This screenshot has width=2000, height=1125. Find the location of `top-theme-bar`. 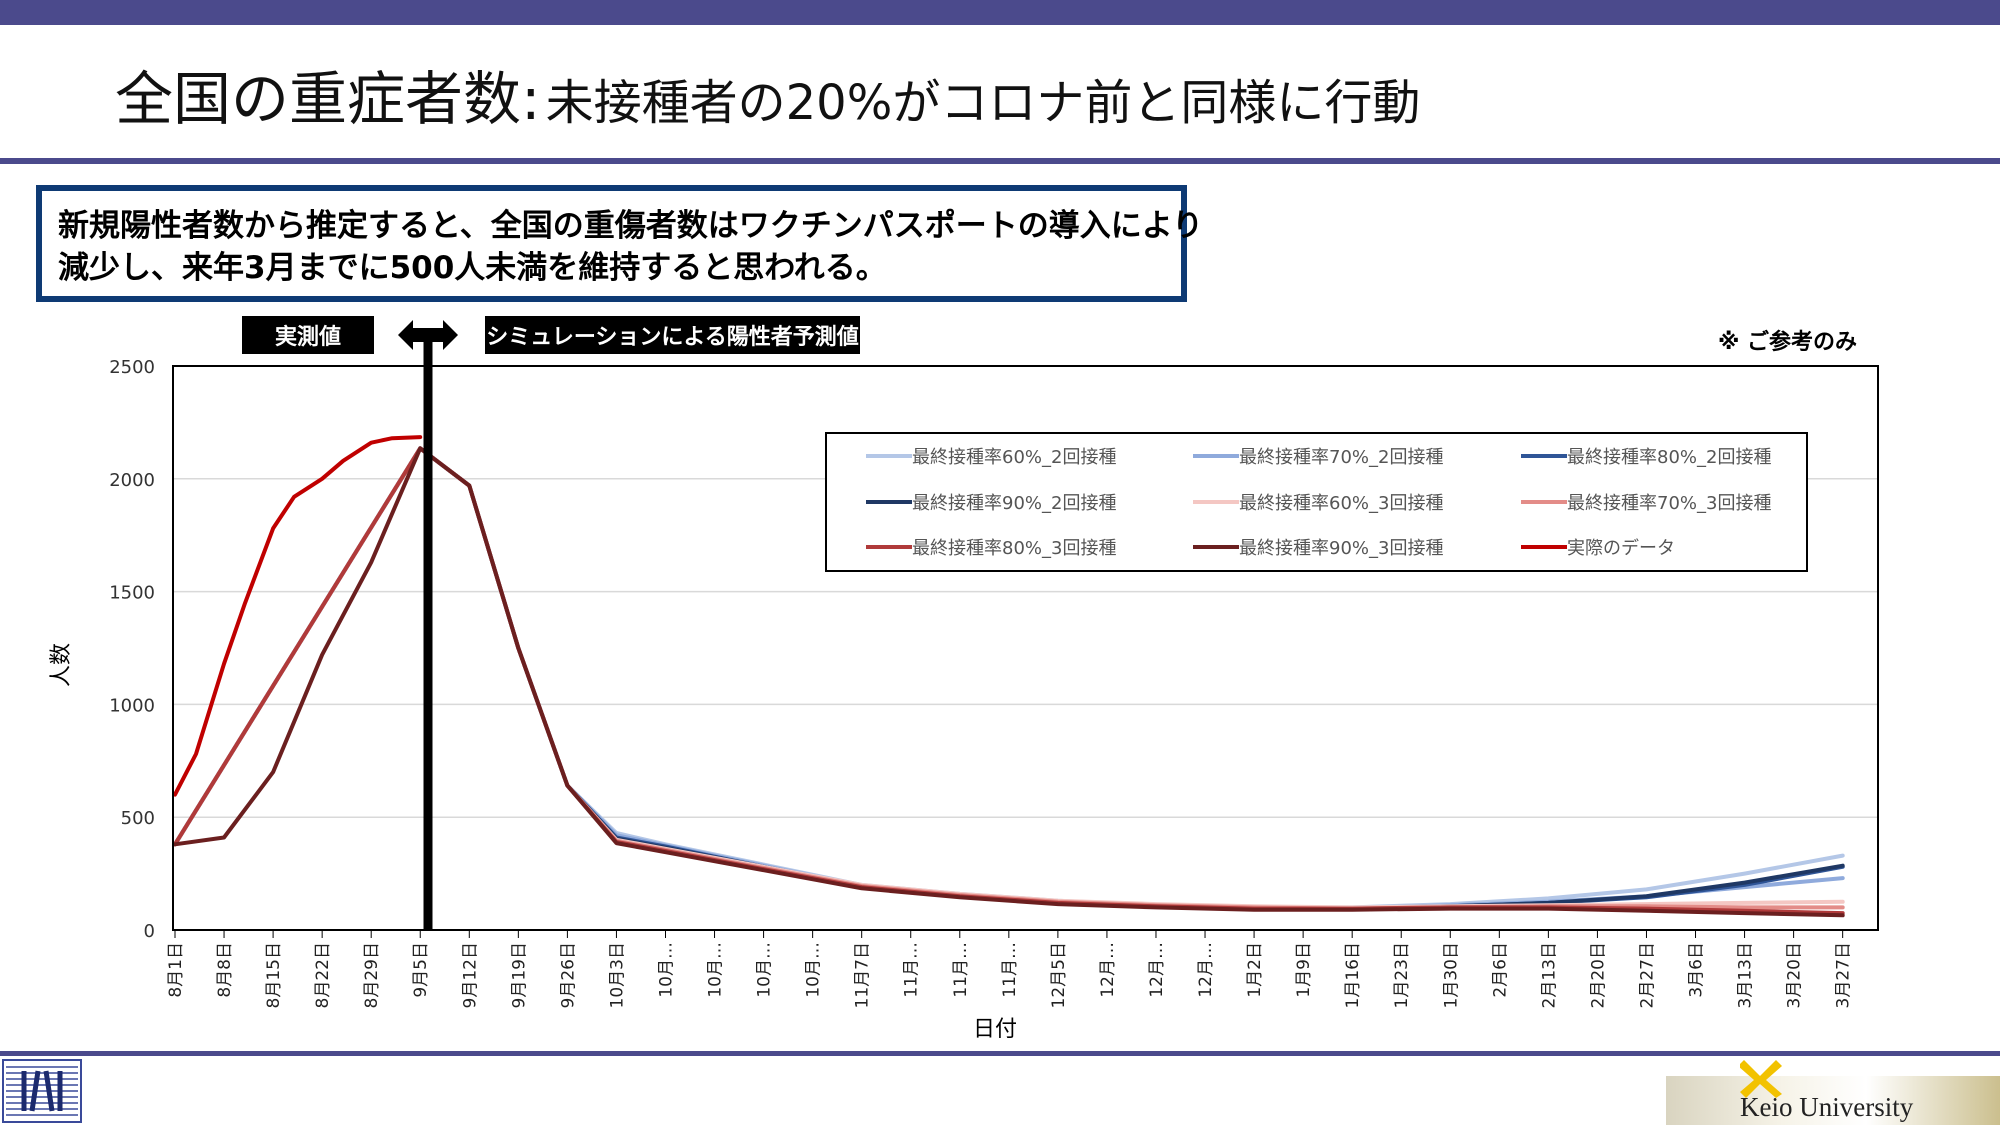

top-theme-bar is located at coordinates (1000, 12).